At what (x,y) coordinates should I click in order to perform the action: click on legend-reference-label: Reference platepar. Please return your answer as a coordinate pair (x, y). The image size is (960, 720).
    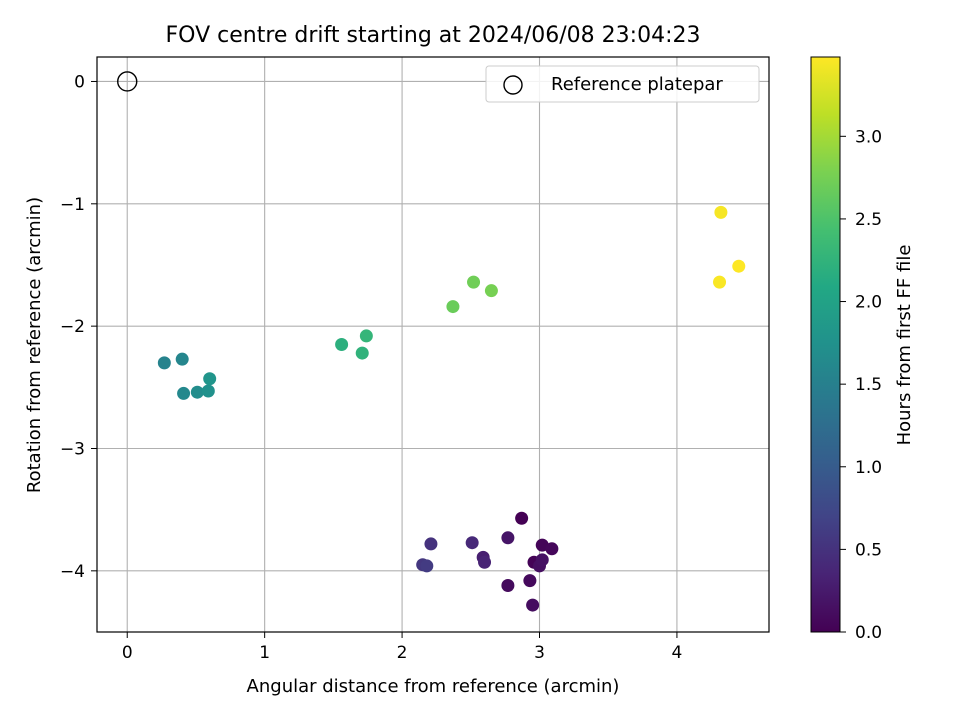
    Looking at the image, I should click on (637, 84).